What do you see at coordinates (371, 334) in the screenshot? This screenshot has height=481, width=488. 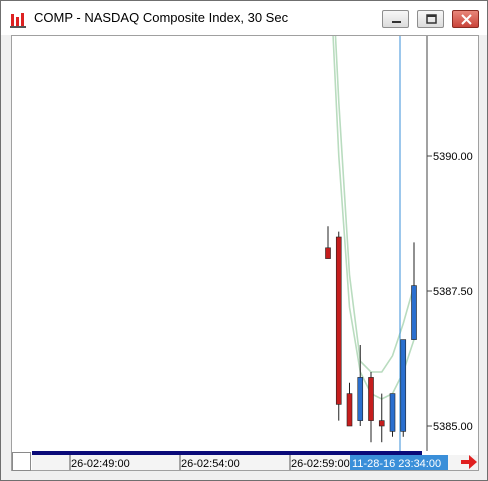 I see `candles` at bounding box center [371, 334].